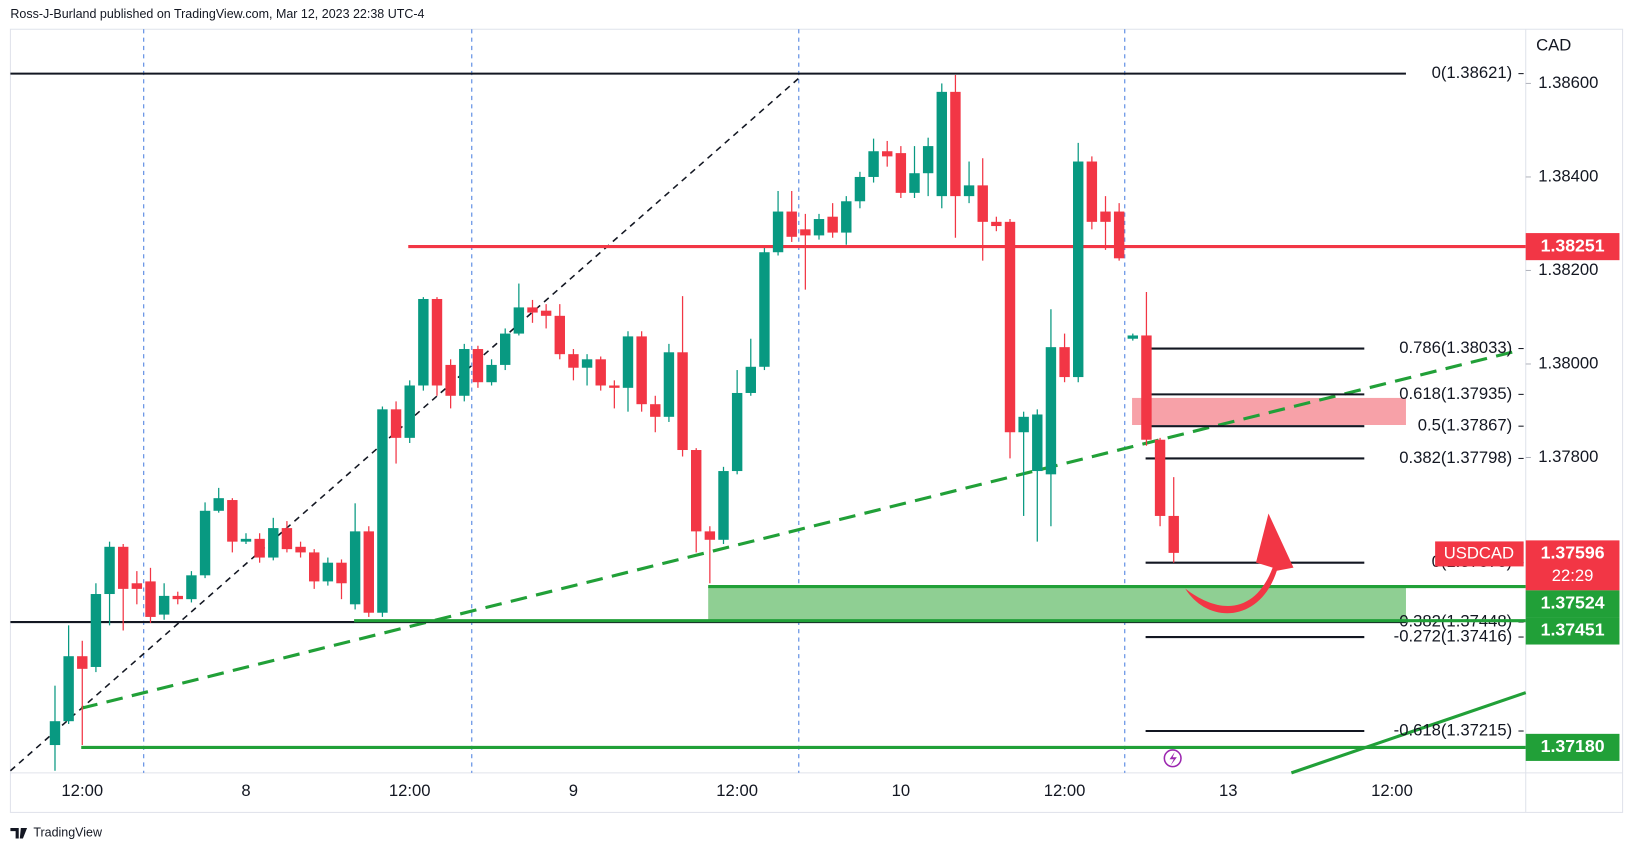 The image size is (1633, 850). I want to click on fib-label: 0.382(1.37798), so click(1455, 457).